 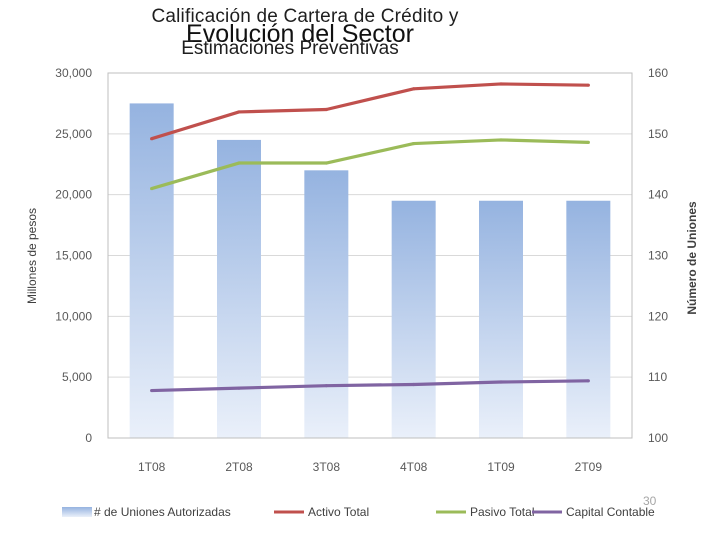 I want to click on y-tick-label: 5,000, so click(x=77, y=377).